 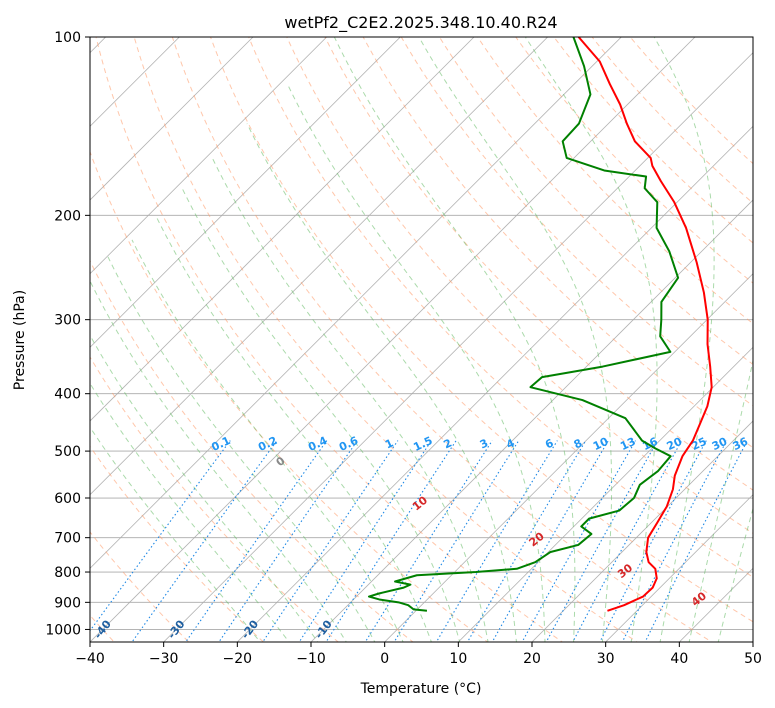 What do you see at coordinates (29, 629) in the screenshot?
I see `dry-adiabat-label: -50` at bounding box center [29, 629].